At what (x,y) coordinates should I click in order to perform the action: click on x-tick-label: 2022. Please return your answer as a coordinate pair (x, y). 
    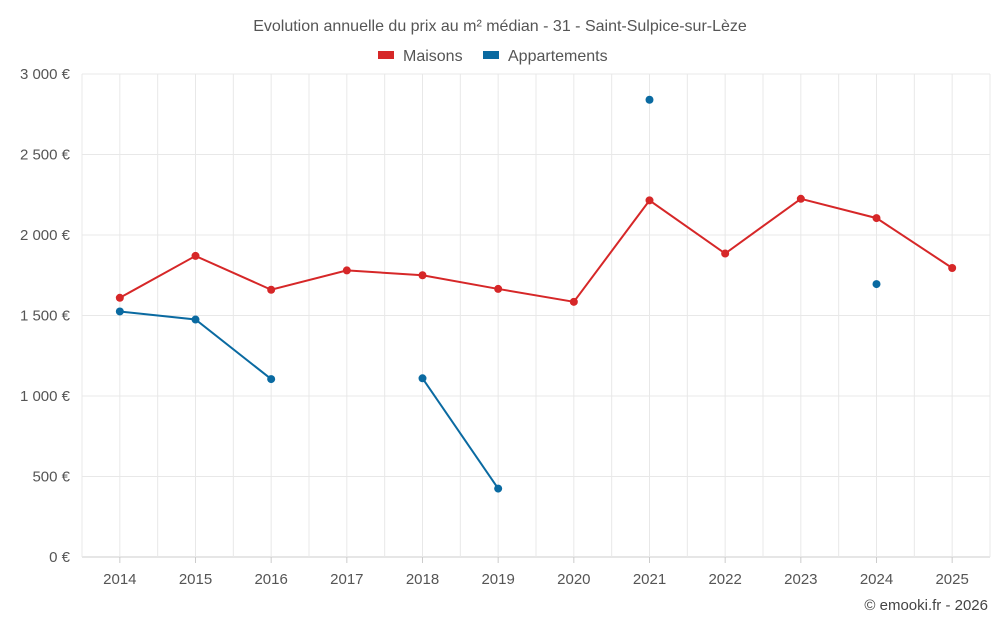
    Looking at the image, I should click on (724, 579).